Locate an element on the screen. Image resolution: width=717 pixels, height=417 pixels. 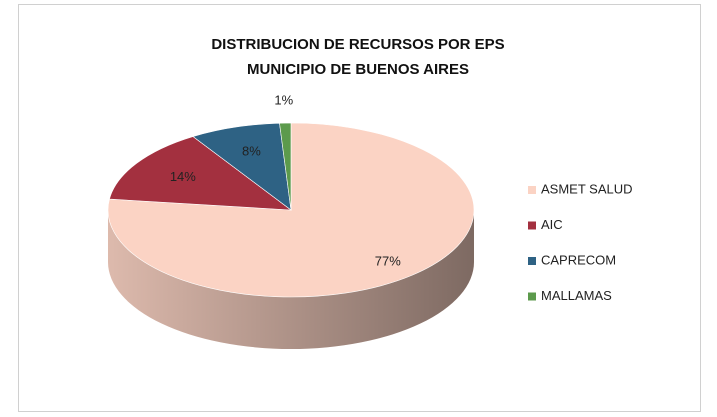
data-label: 77% is located at coordinates (388, 261).